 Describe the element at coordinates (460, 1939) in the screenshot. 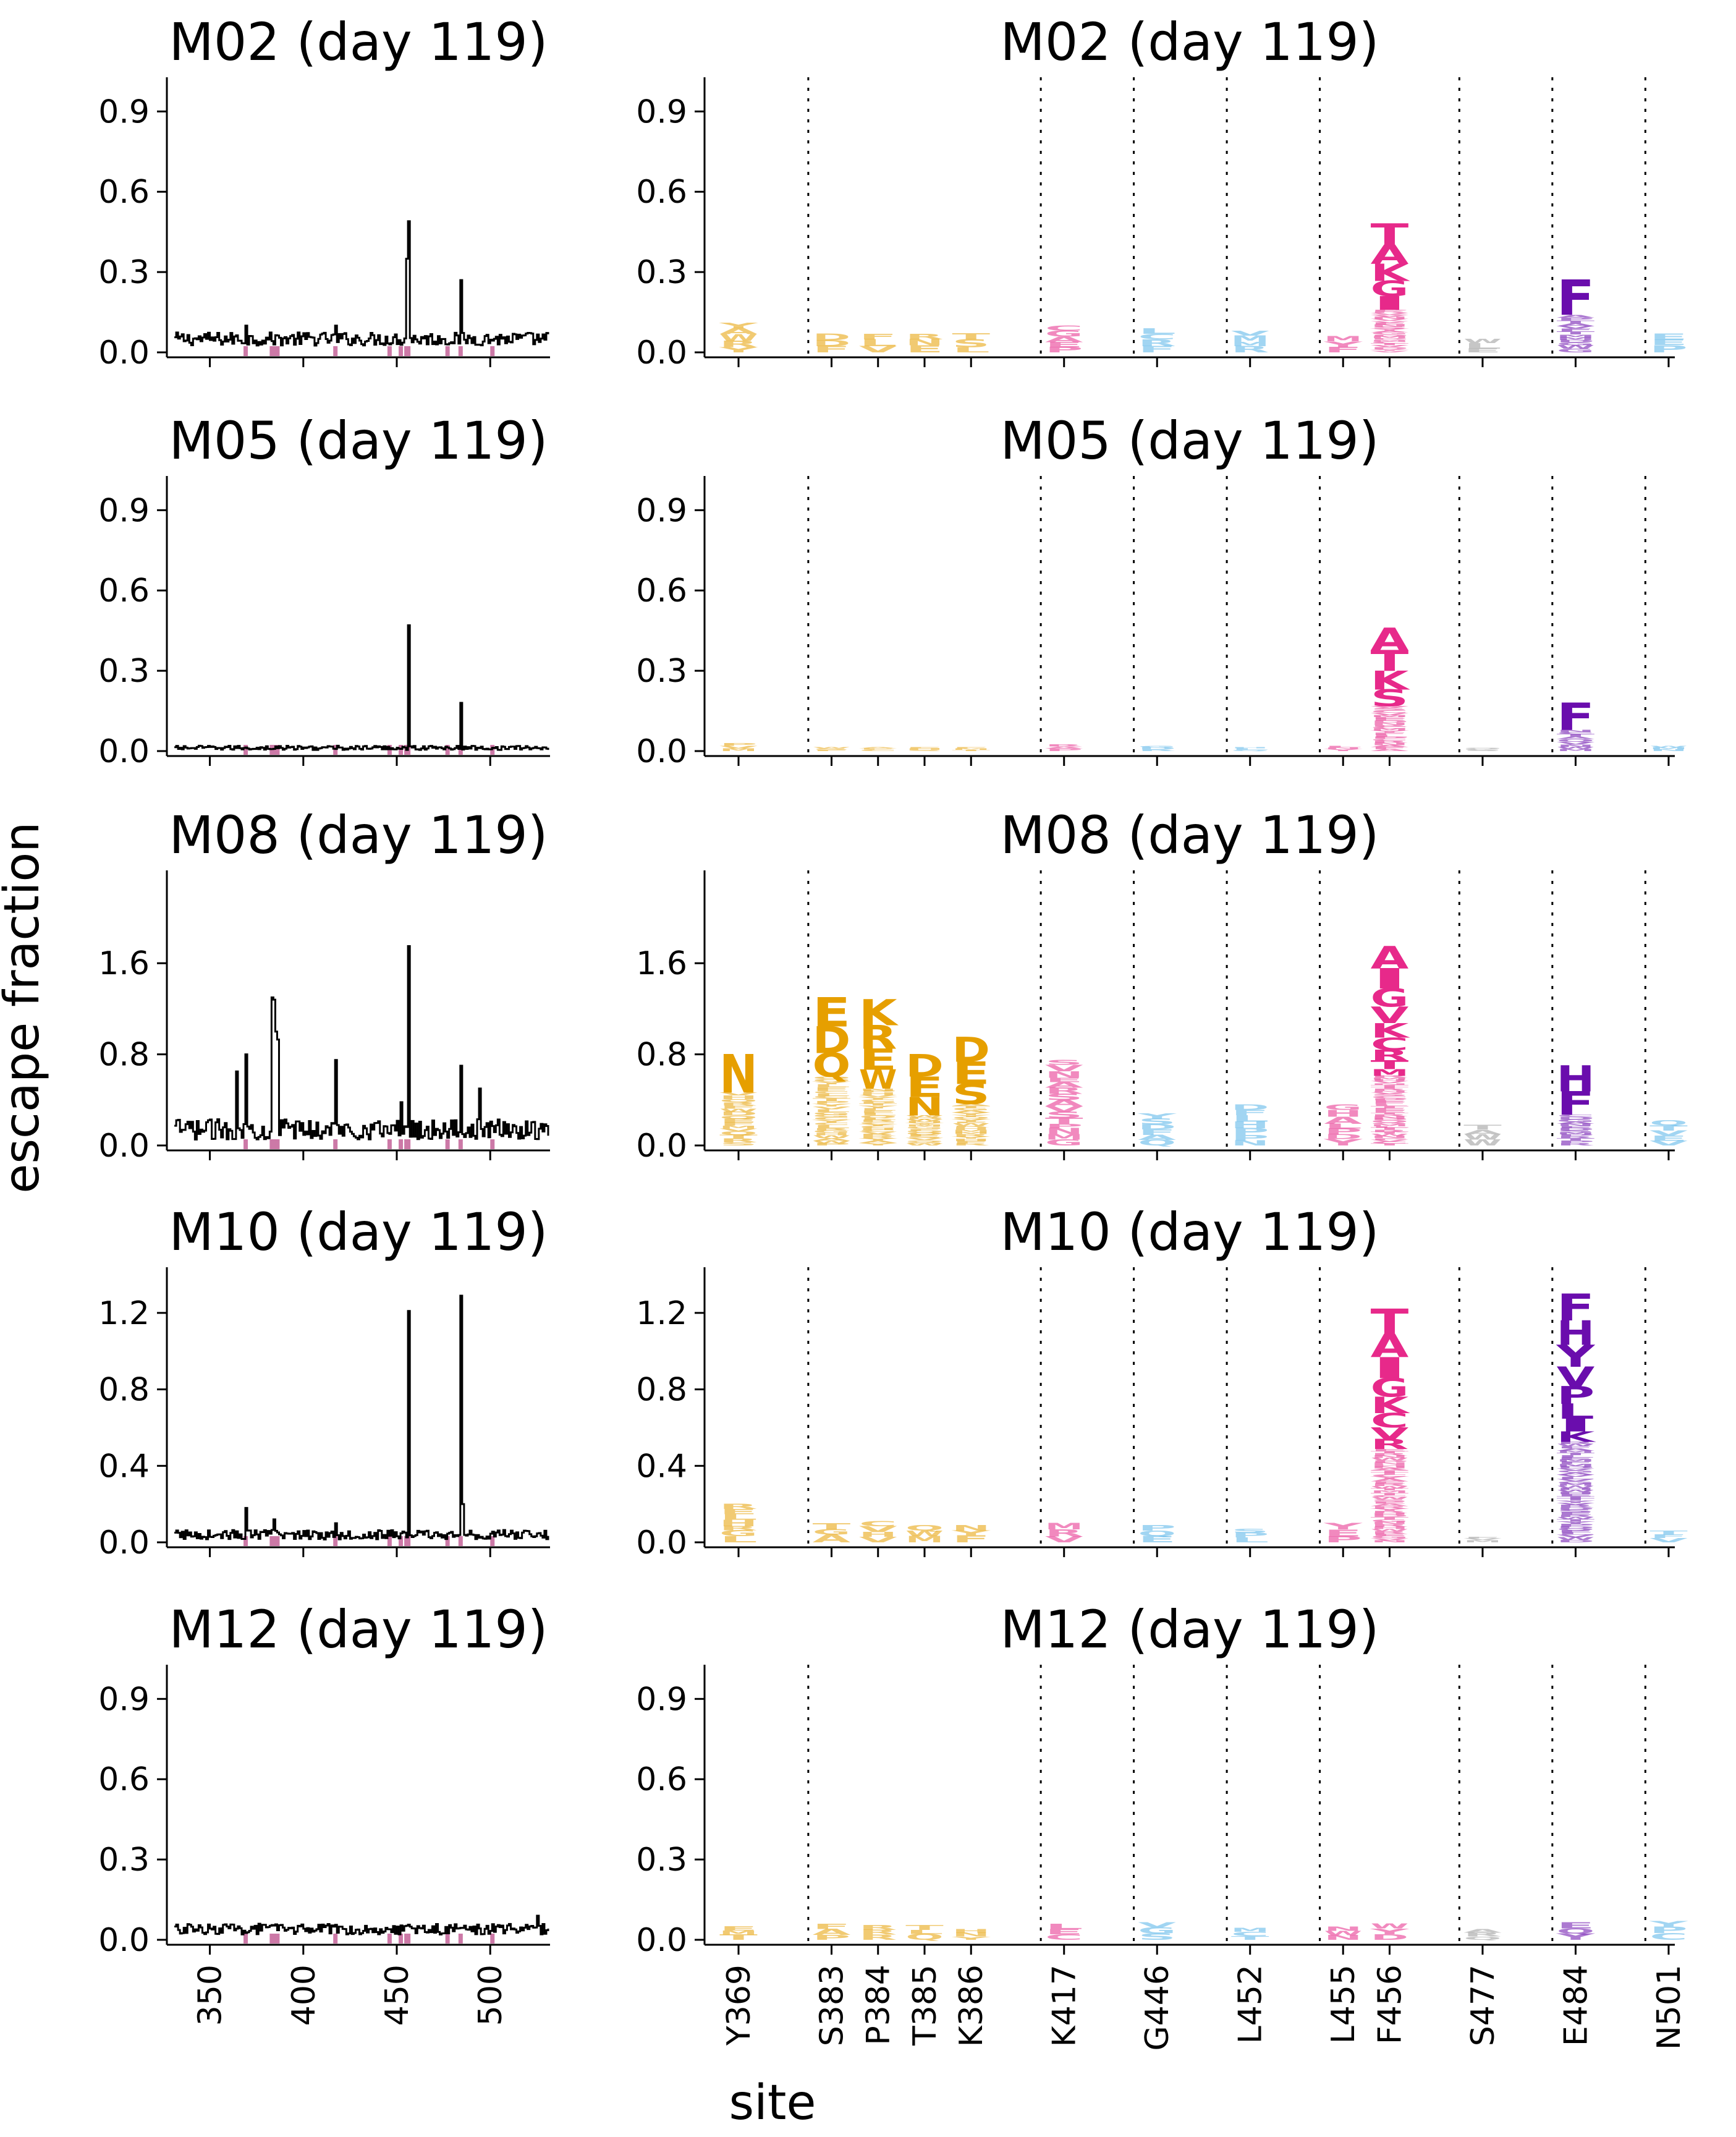

I see `marked-site` at that location.